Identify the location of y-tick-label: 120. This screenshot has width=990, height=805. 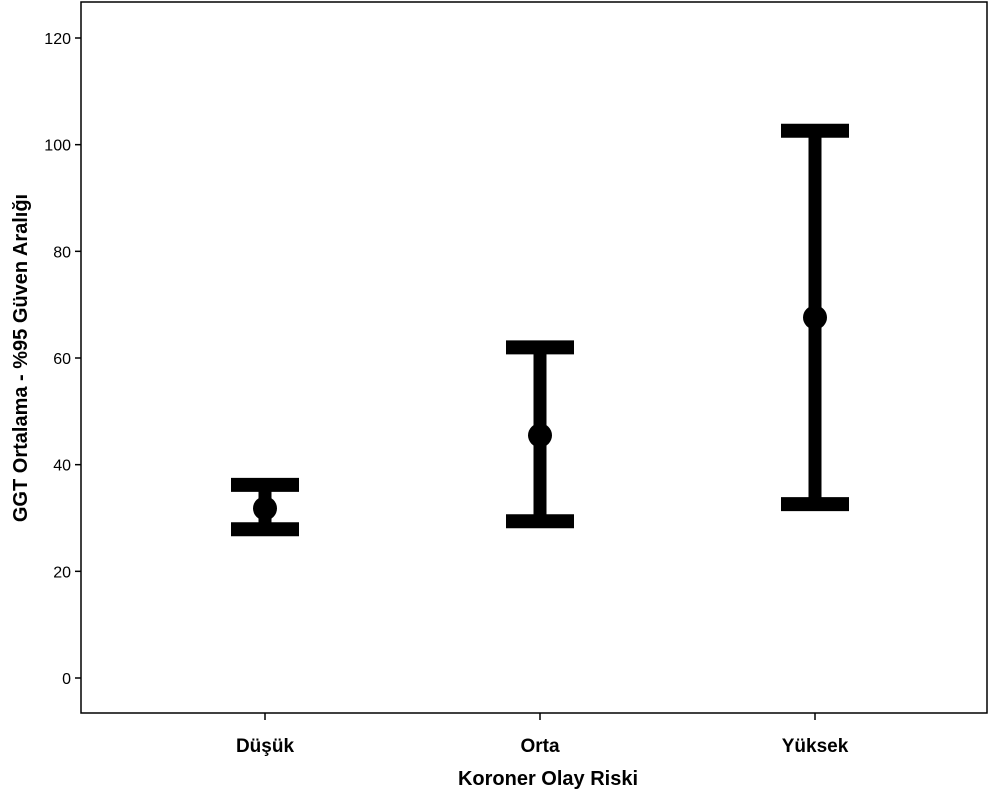
(57, 39).